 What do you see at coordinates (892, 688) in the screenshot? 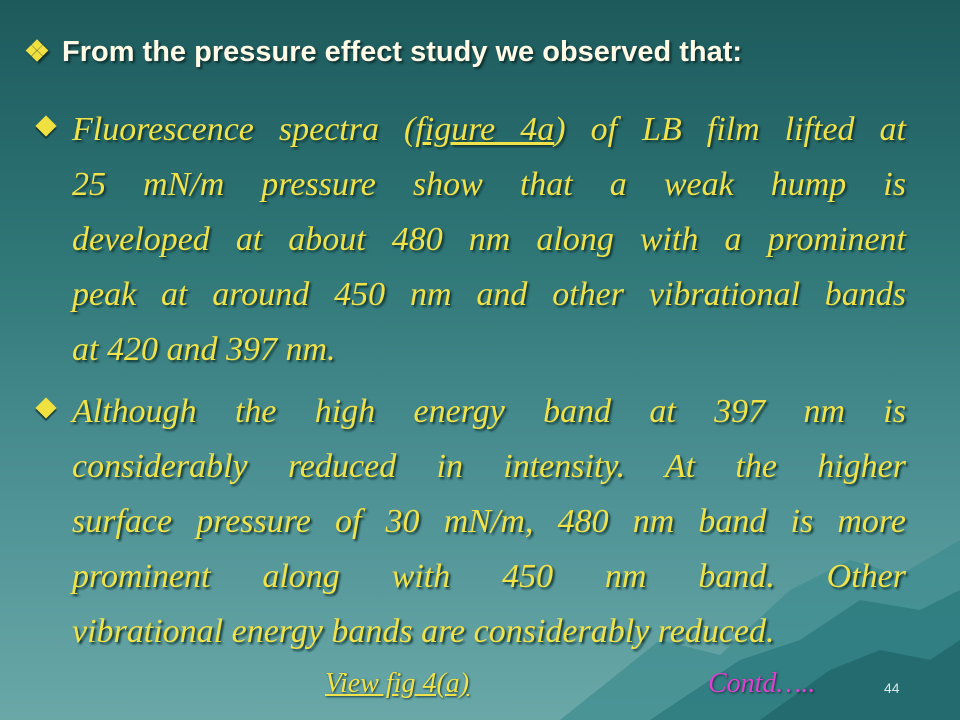
I see `page-number: 44` at bounding box center [892, 688].